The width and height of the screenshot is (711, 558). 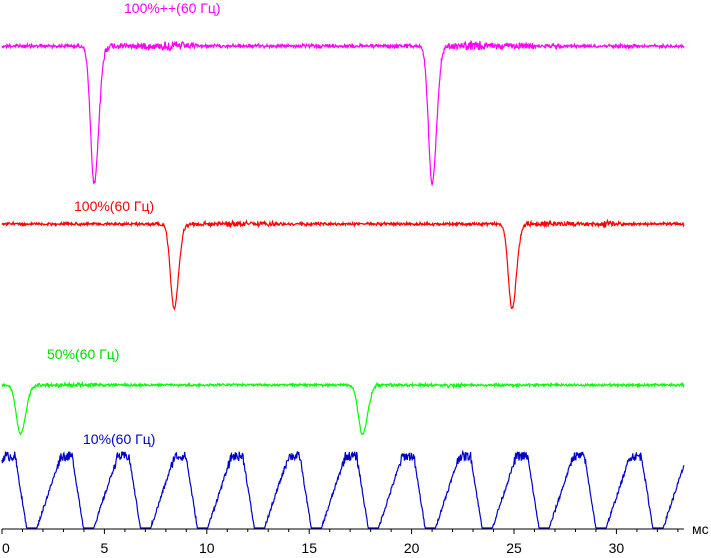 I want to click on x-axis: 0 5 10 15 20 25 30 мс, so click(x=355, y=538).